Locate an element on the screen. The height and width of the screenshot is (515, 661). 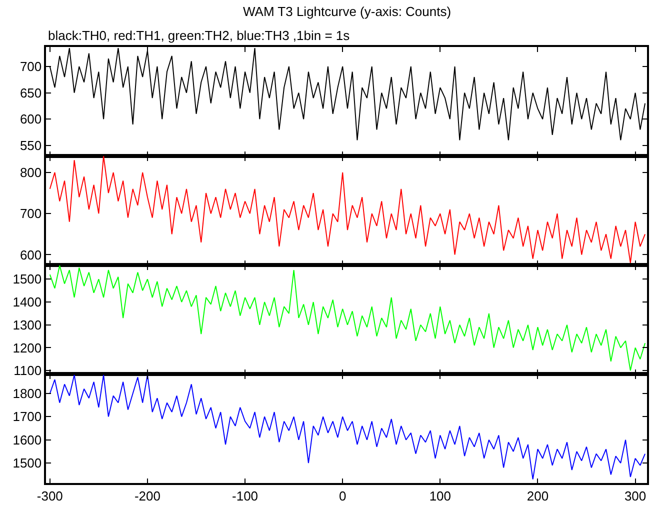
y-tick-label: 1100 is located at coordinates (28, 370).